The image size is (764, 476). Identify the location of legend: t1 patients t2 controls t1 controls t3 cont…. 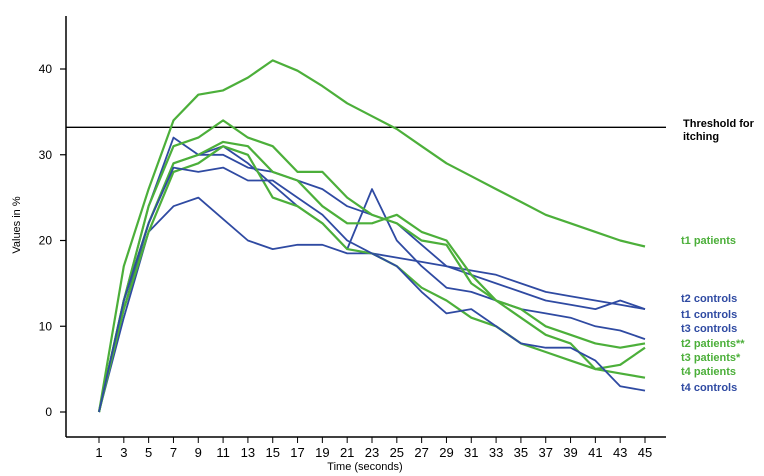
(713, 314).